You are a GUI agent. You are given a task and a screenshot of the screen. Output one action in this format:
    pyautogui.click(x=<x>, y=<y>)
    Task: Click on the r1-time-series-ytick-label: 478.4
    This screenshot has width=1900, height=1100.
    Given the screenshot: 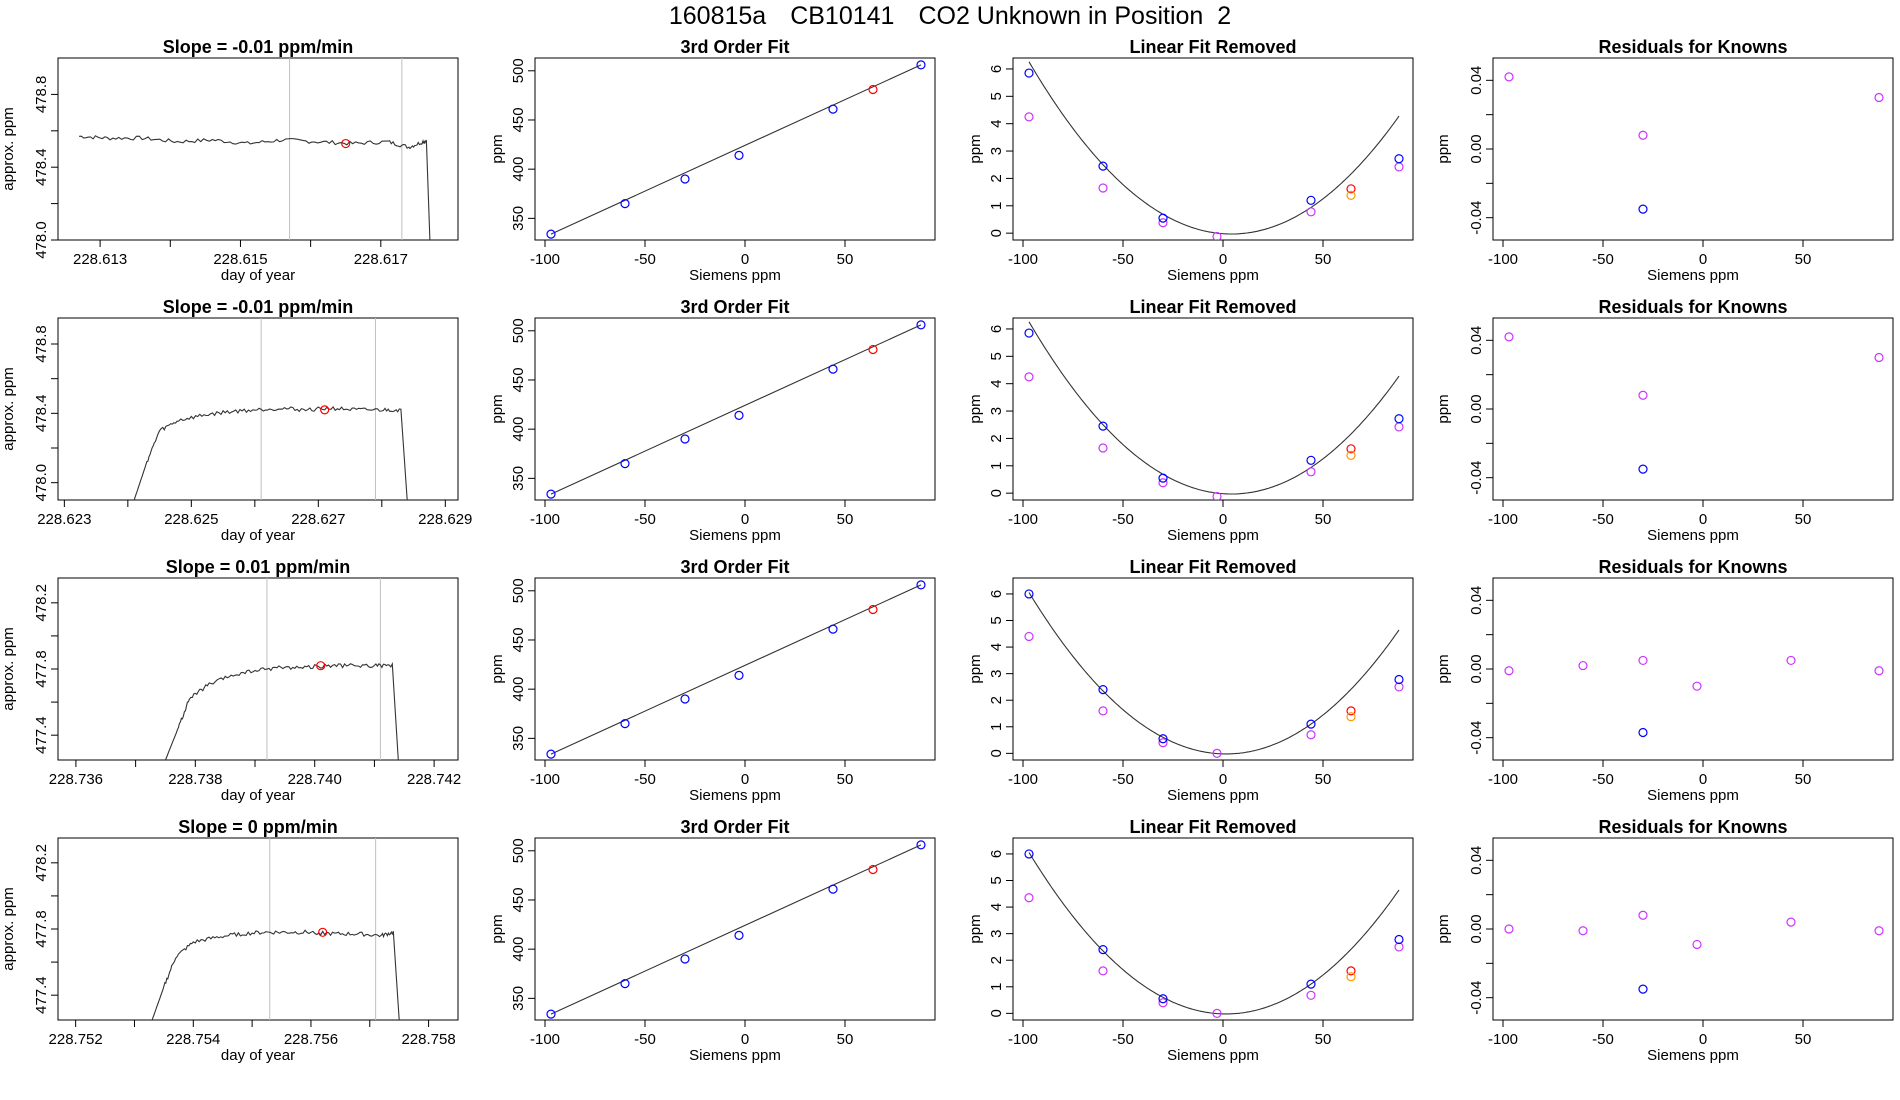 What is the action you would take?
    pyautogui.click(x=41, y=167)
    